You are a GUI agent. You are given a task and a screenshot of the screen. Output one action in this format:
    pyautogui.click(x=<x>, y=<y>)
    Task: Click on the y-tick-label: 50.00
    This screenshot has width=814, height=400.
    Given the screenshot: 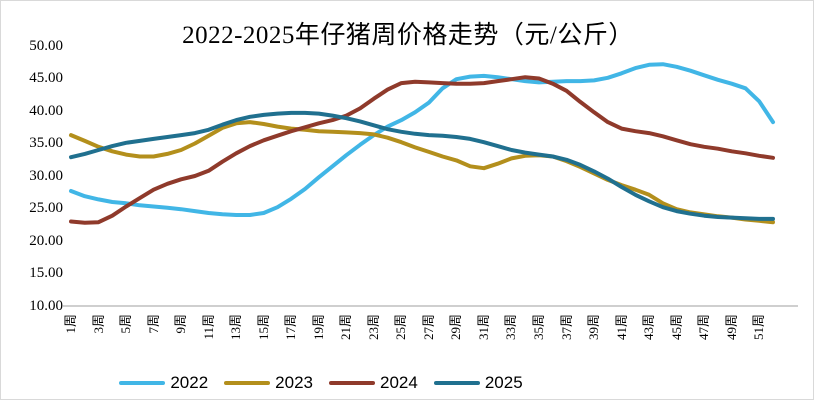 What is the action you would take?
    pyautogui.click(x=46, y=45)
    